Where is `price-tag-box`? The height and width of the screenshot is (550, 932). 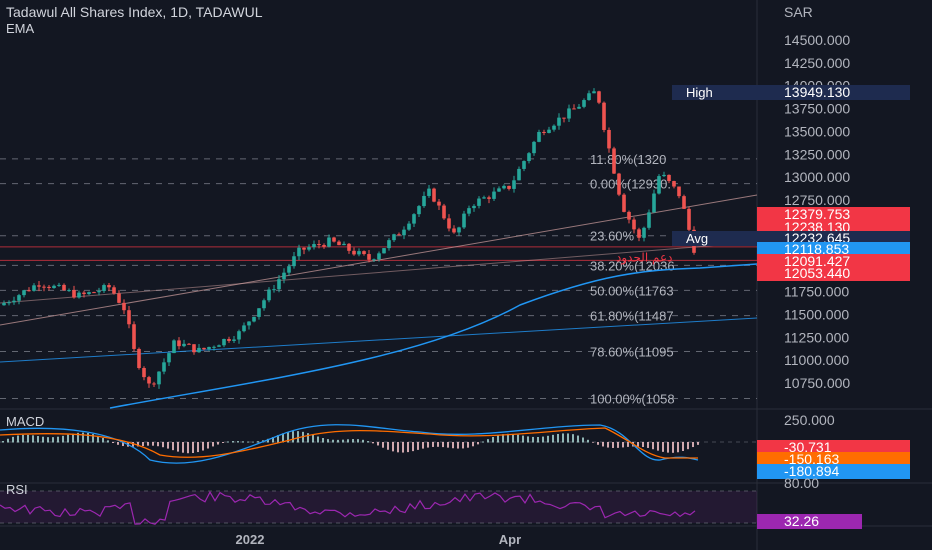
price-tag-box is located at coordinates (833, 92).